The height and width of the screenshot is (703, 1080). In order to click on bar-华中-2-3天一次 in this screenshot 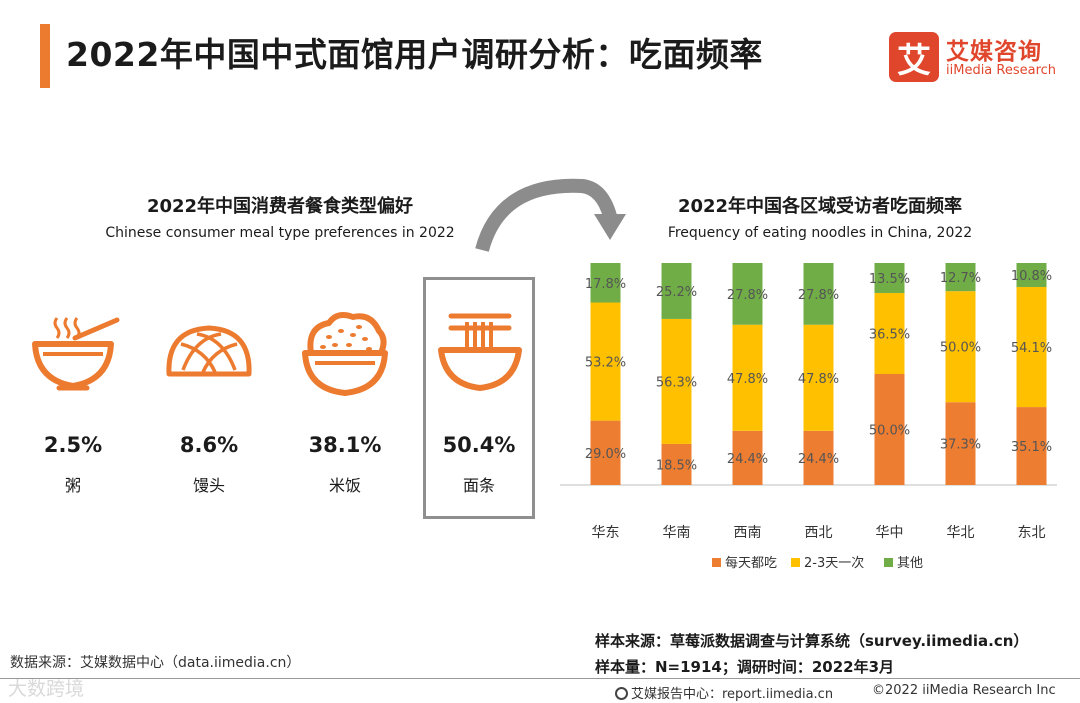, I will do `click(889, 333)`.